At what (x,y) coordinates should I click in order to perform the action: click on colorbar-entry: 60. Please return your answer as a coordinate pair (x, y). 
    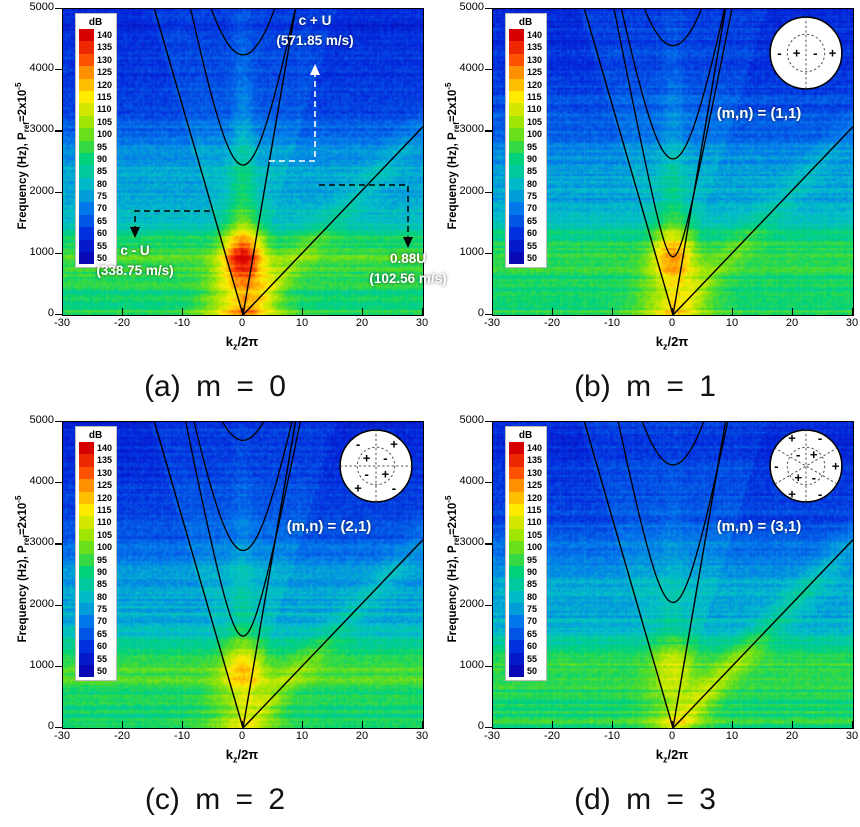
    Looking at the image, I should click on (525, 233).